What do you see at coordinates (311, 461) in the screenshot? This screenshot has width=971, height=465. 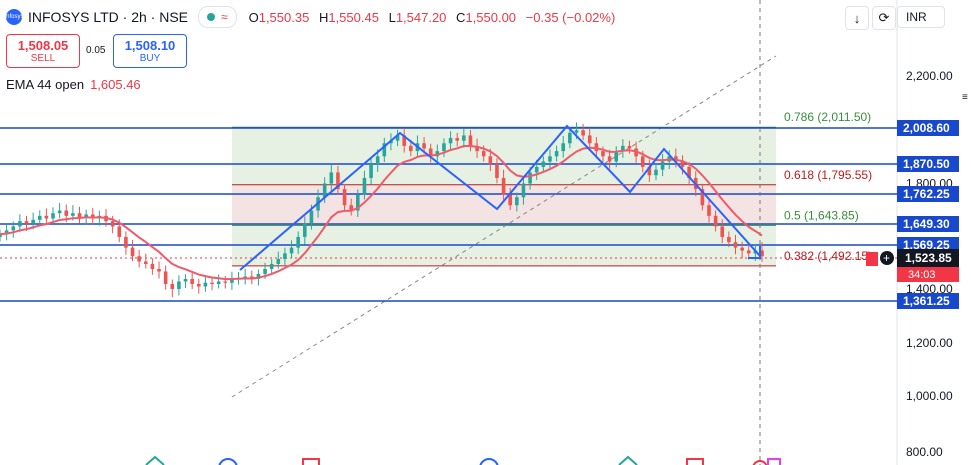 I see `bottom-square-icon` at bounding box center [311, 461].